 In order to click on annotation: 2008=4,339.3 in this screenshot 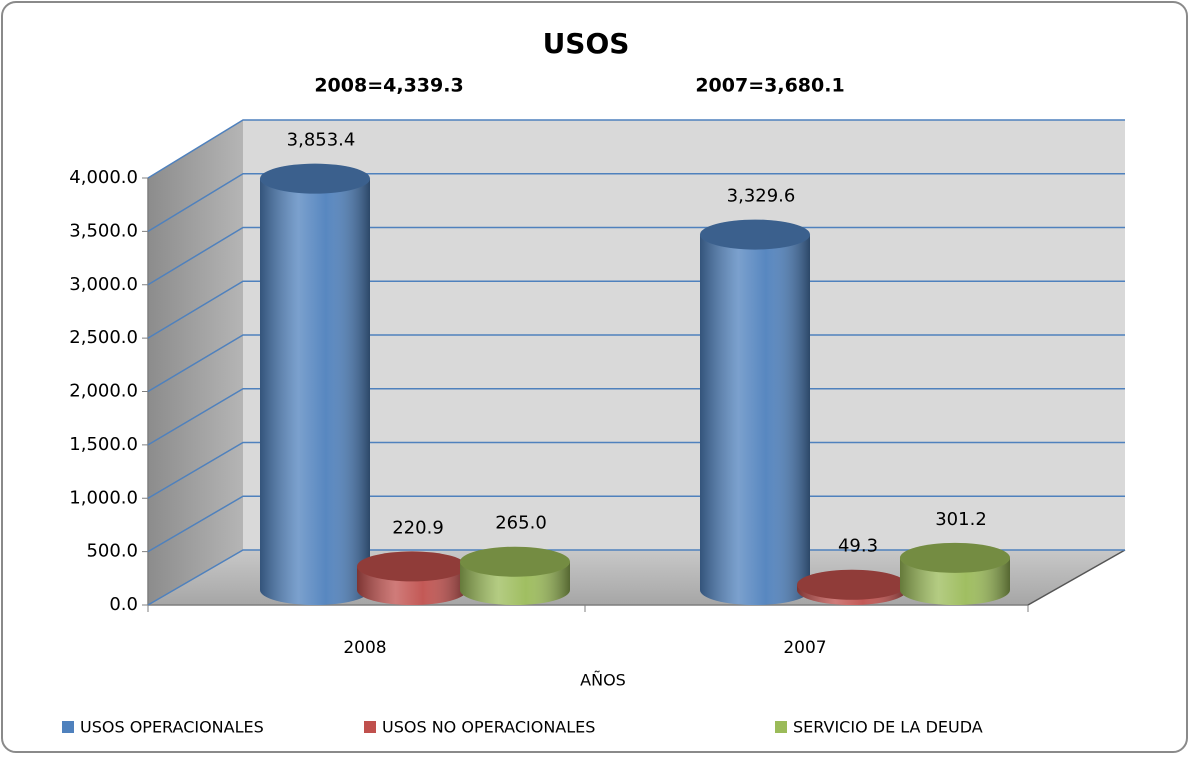, I will do `click(388, 86)`.